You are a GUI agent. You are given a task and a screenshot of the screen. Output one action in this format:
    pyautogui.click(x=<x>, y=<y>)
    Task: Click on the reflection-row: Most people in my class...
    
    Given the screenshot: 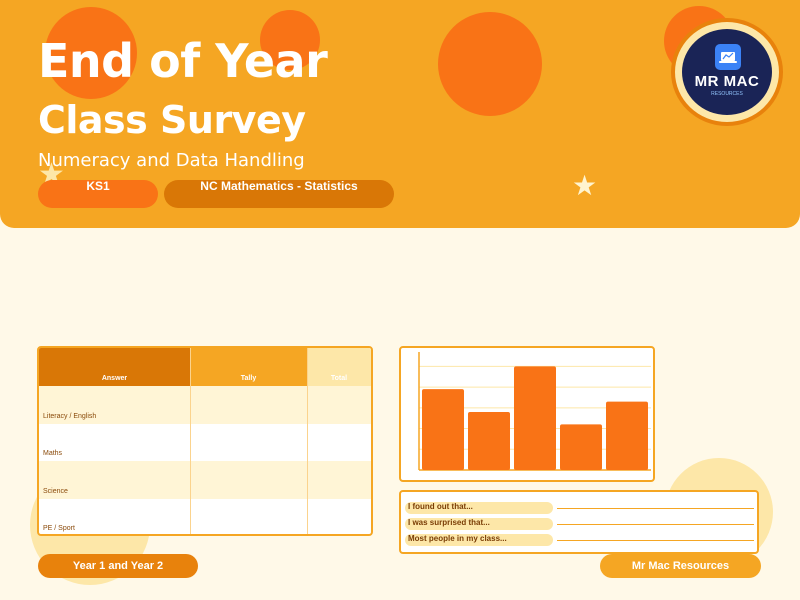 What is the action you would take?
    pyautogui.click(x=580, y=540)
    